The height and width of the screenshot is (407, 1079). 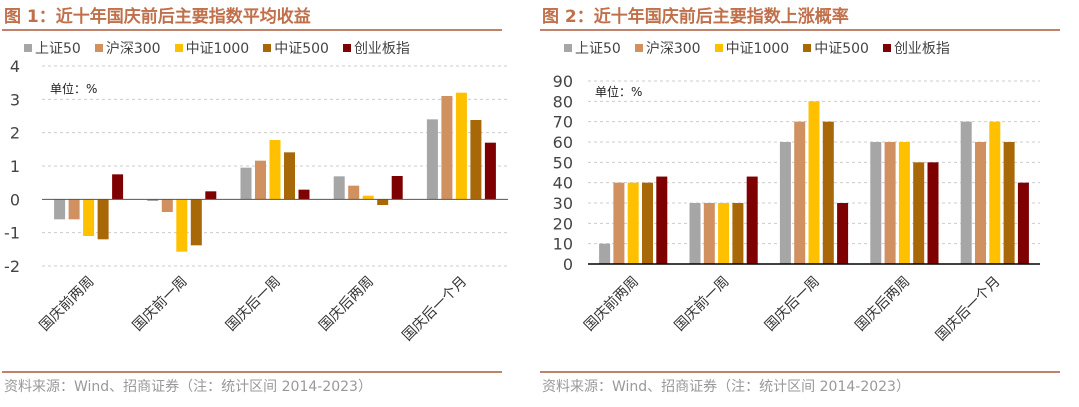 I want to click on legend-label: 中证1000, so click(x=757, y=49).